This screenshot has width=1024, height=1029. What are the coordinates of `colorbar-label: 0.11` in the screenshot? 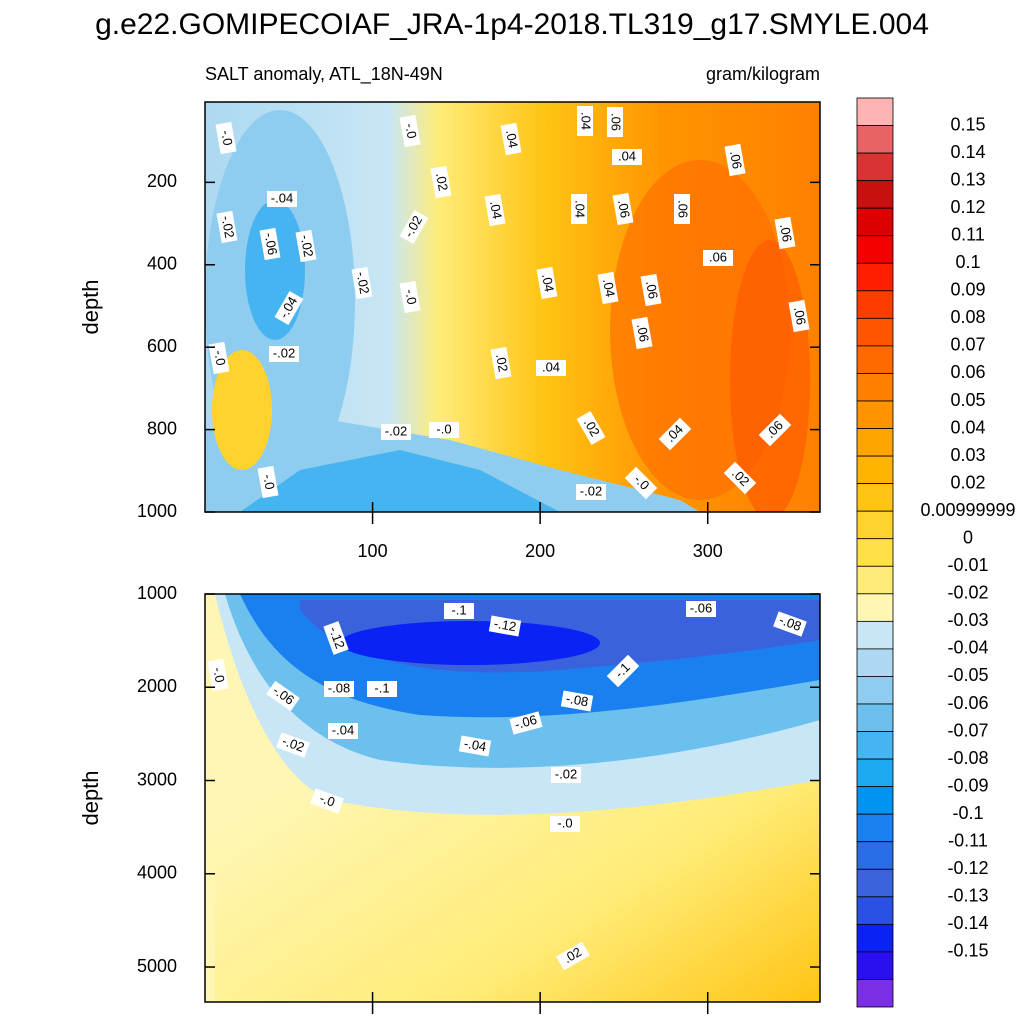 It's located at (968, 234).